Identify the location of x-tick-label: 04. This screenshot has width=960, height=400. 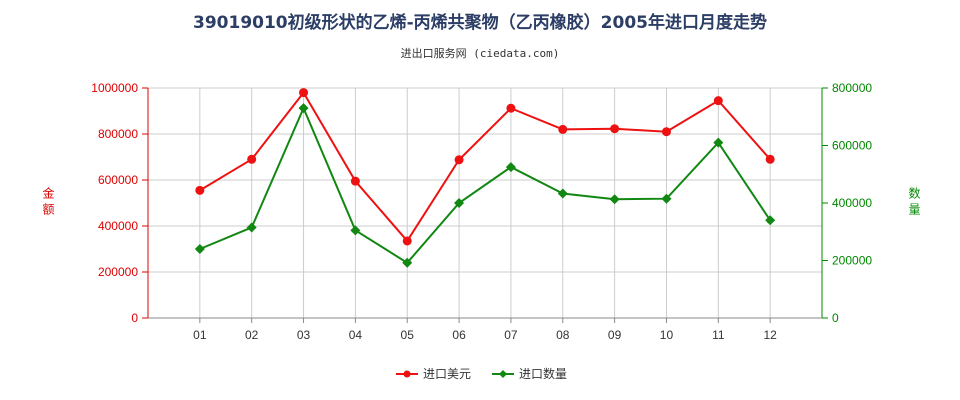
(356, 335).